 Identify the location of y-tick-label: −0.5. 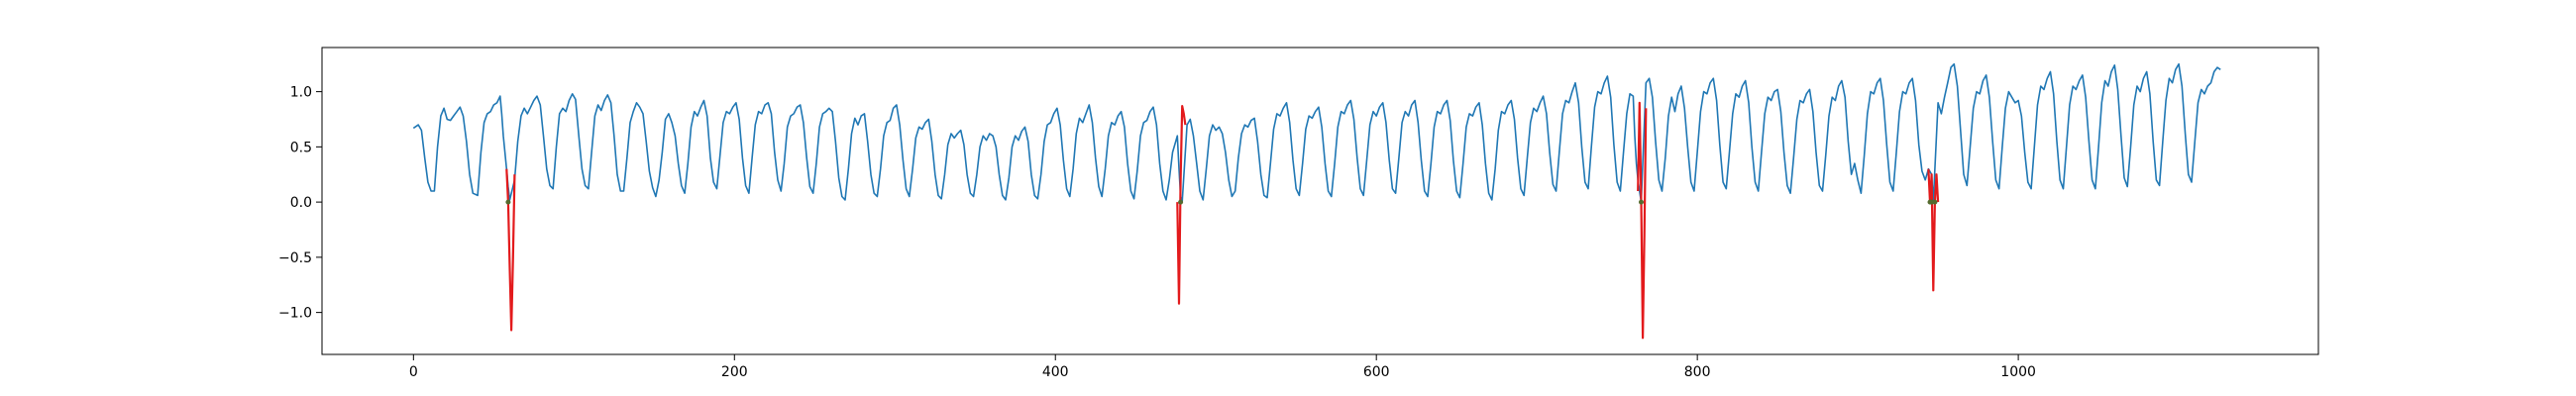
(295, 258).